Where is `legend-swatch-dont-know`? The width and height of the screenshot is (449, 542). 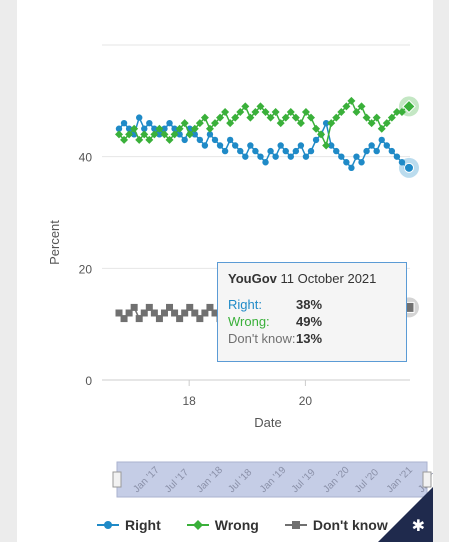 legend-swatch-dont-know is located at coordinates (295, 525).